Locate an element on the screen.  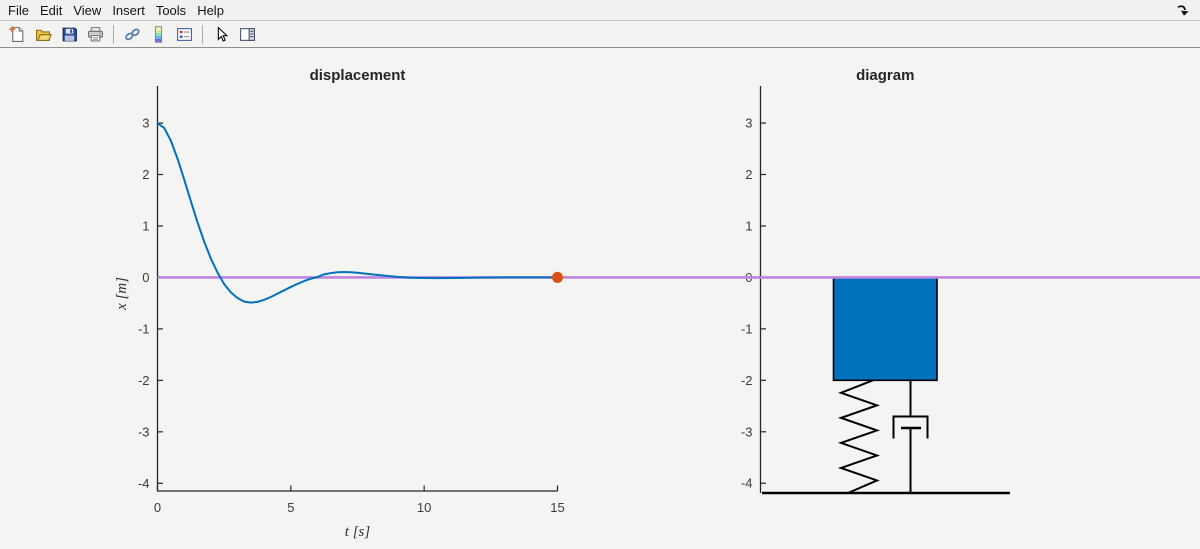
new-figure-button is located at coordinates (17, 34).